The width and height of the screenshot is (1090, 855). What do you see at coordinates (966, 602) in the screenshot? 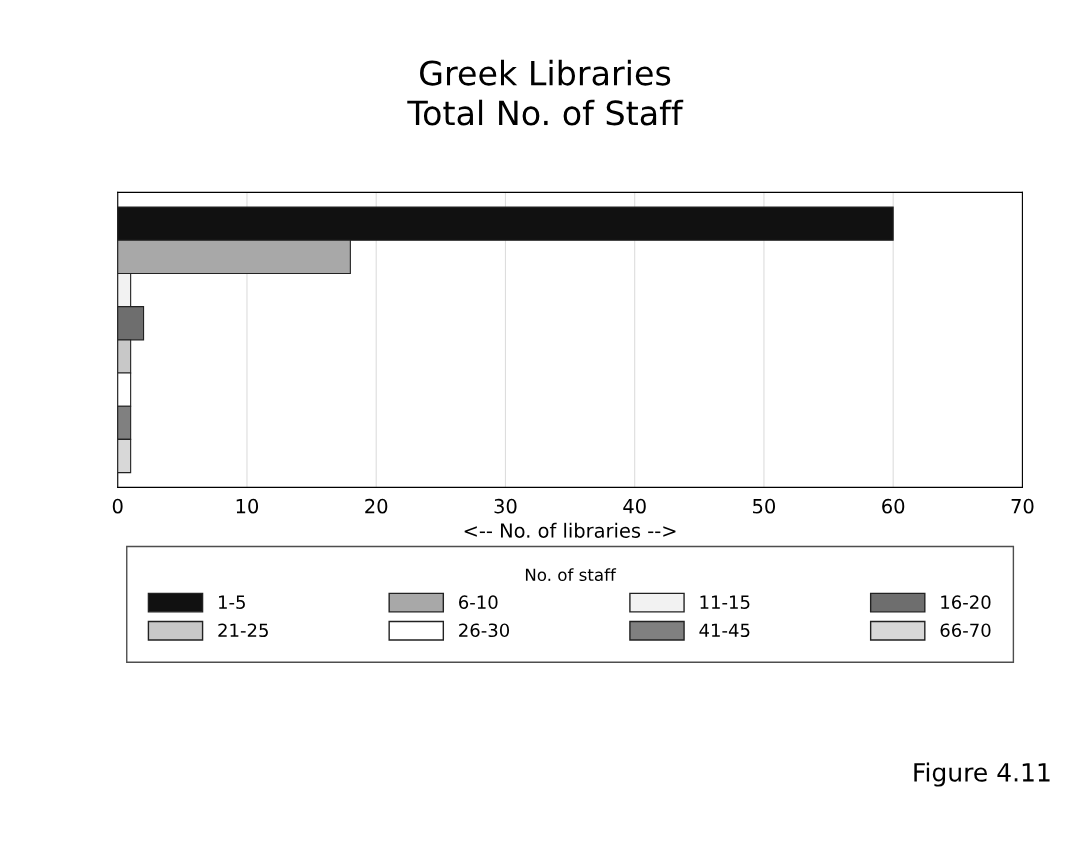
I see `legend-label: 16-20` at bounding box center [966, 602].